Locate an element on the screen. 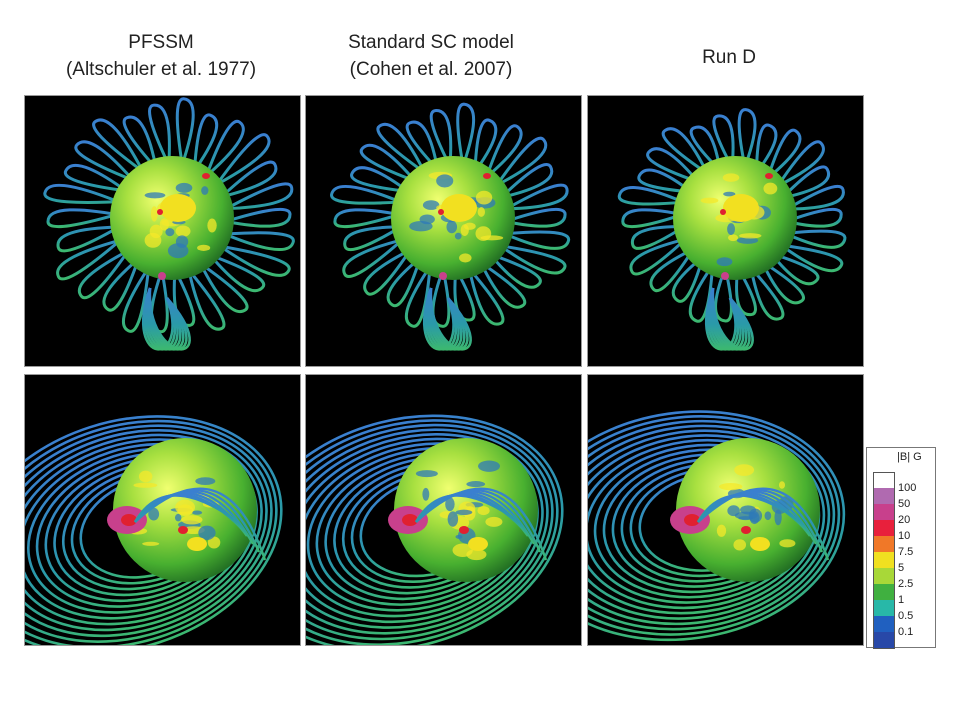  legend-level-label: 5 is located at coordinates (901, 568).